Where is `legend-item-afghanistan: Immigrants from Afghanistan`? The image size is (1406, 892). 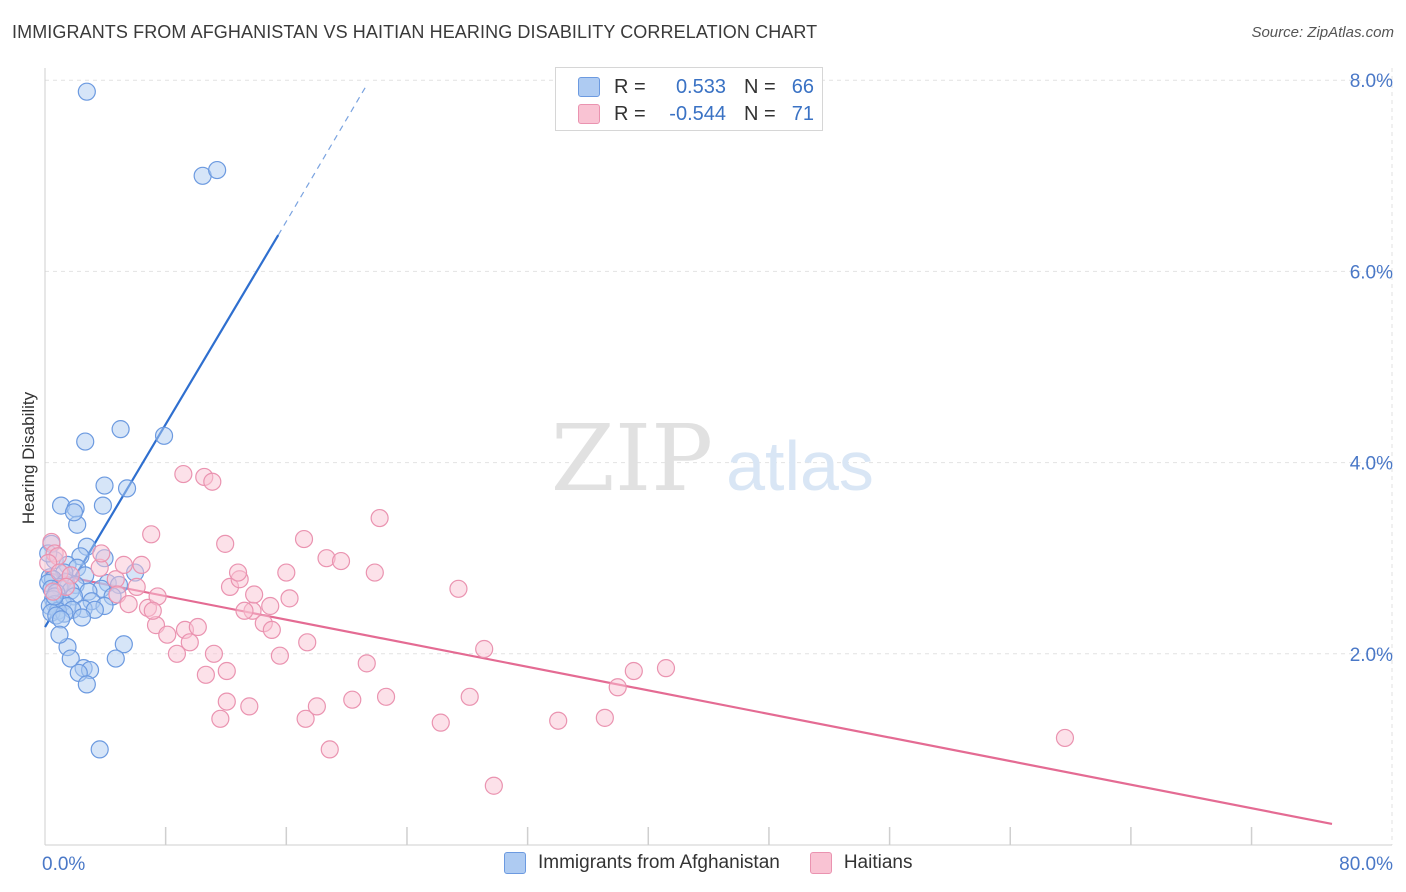
legend-item-afghanistan: Immigrants from Afghanistan is located at coordinates (642, 863).